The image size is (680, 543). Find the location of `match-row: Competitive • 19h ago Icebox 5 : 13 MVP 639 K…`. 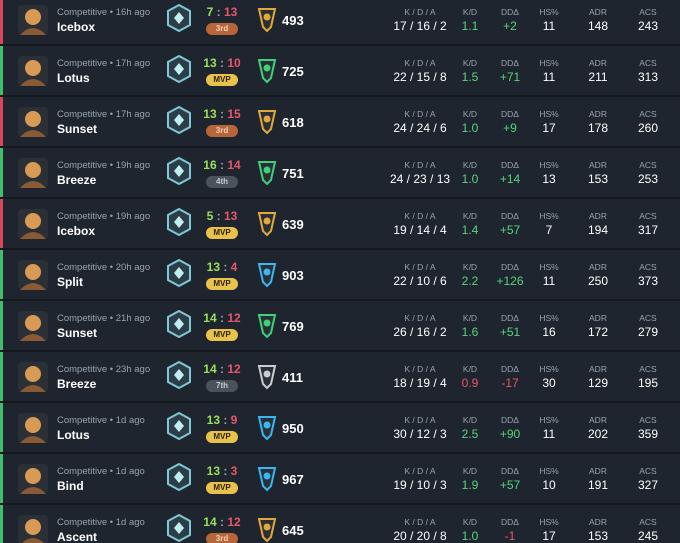

match-row: Competitive • 19h ago Icebox 5 : 13 MVP 639 K… is located at coordinates (340, 223).